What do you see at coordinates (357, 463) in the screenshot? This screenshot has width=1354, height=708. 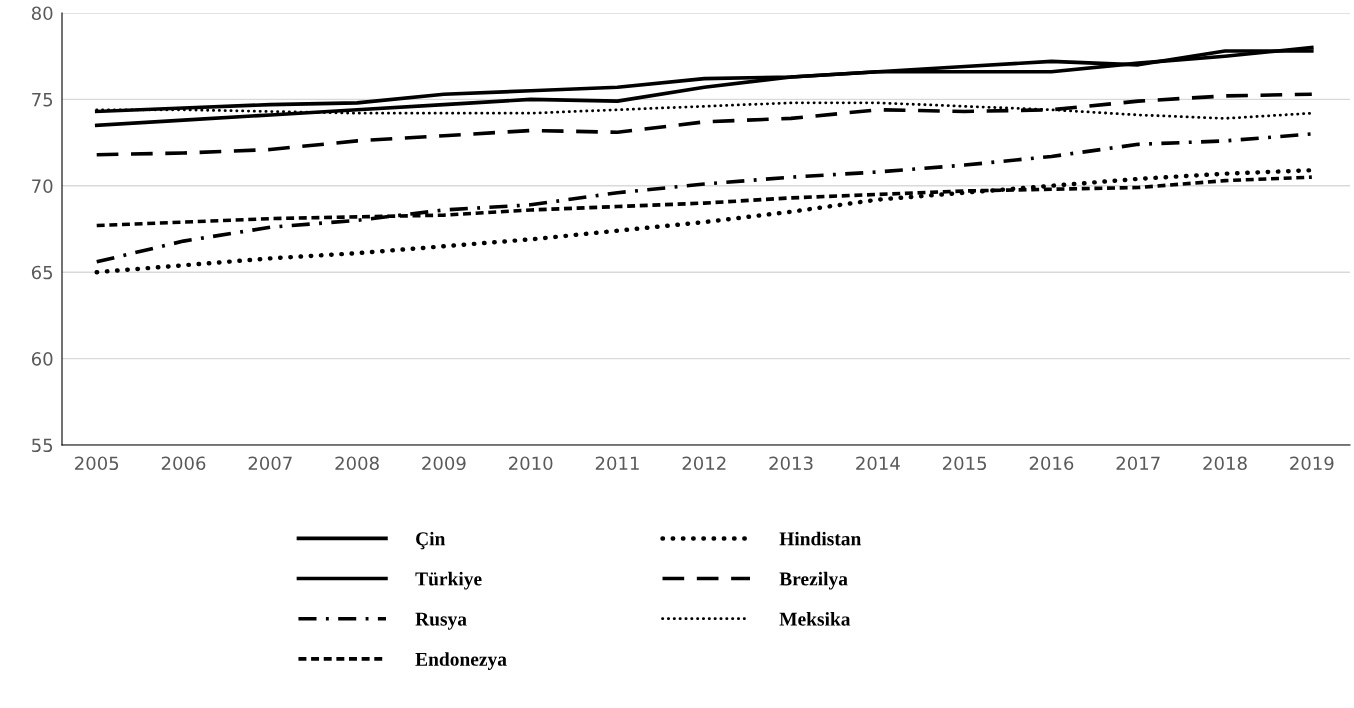 I see `x-tick-label: 2008` at bounding box center [357, 463].